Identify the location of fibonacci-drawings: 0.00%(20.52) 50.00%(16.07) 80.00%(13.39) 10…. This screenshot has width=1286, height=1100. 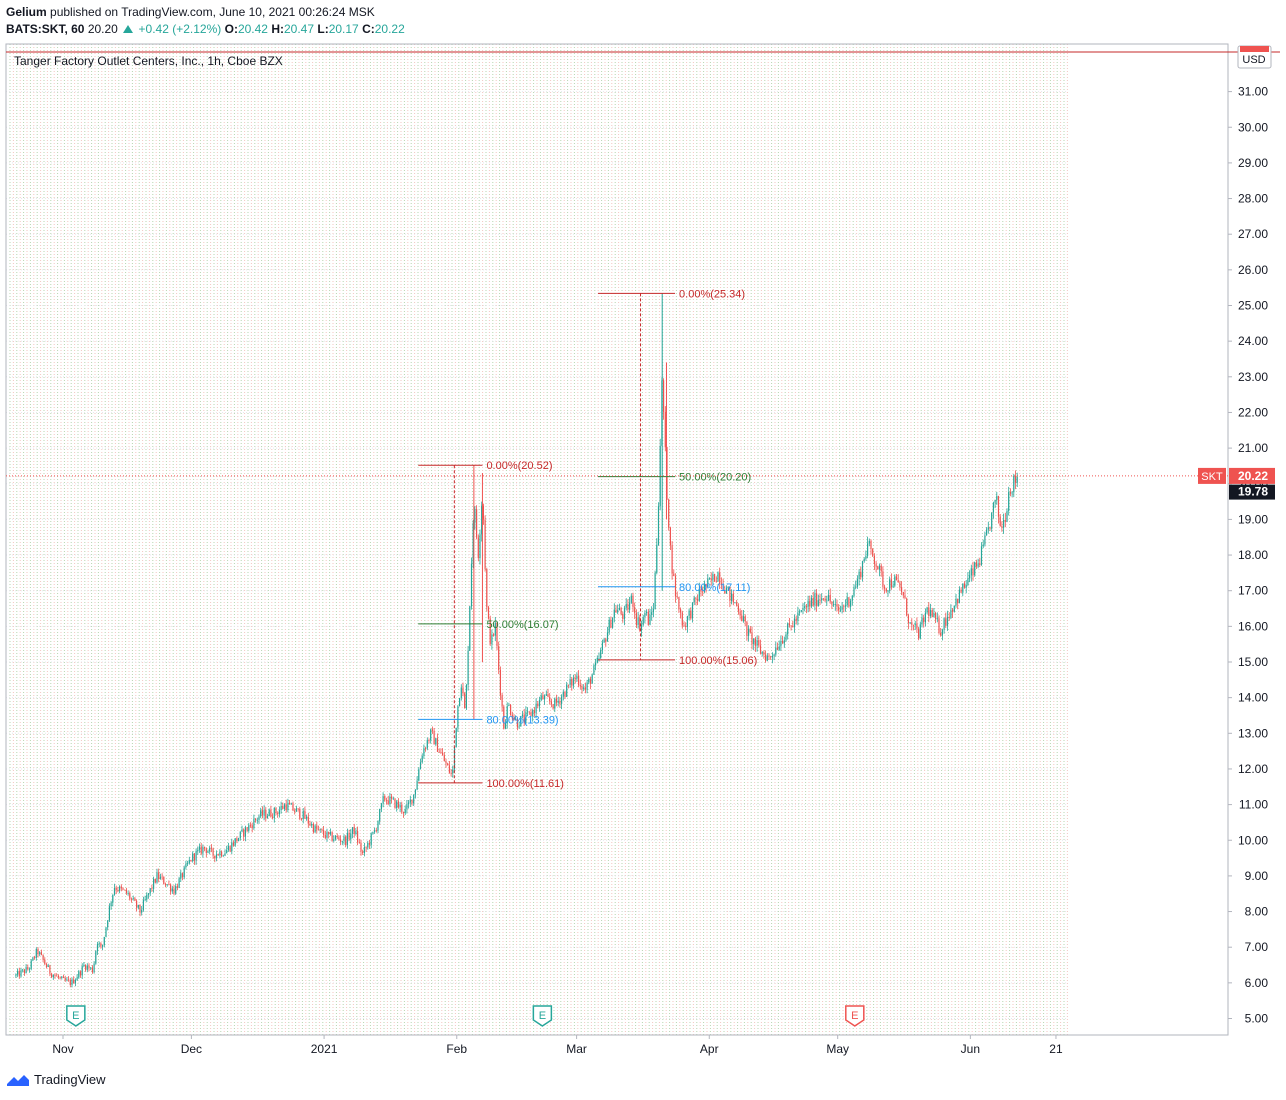
(587, 539).